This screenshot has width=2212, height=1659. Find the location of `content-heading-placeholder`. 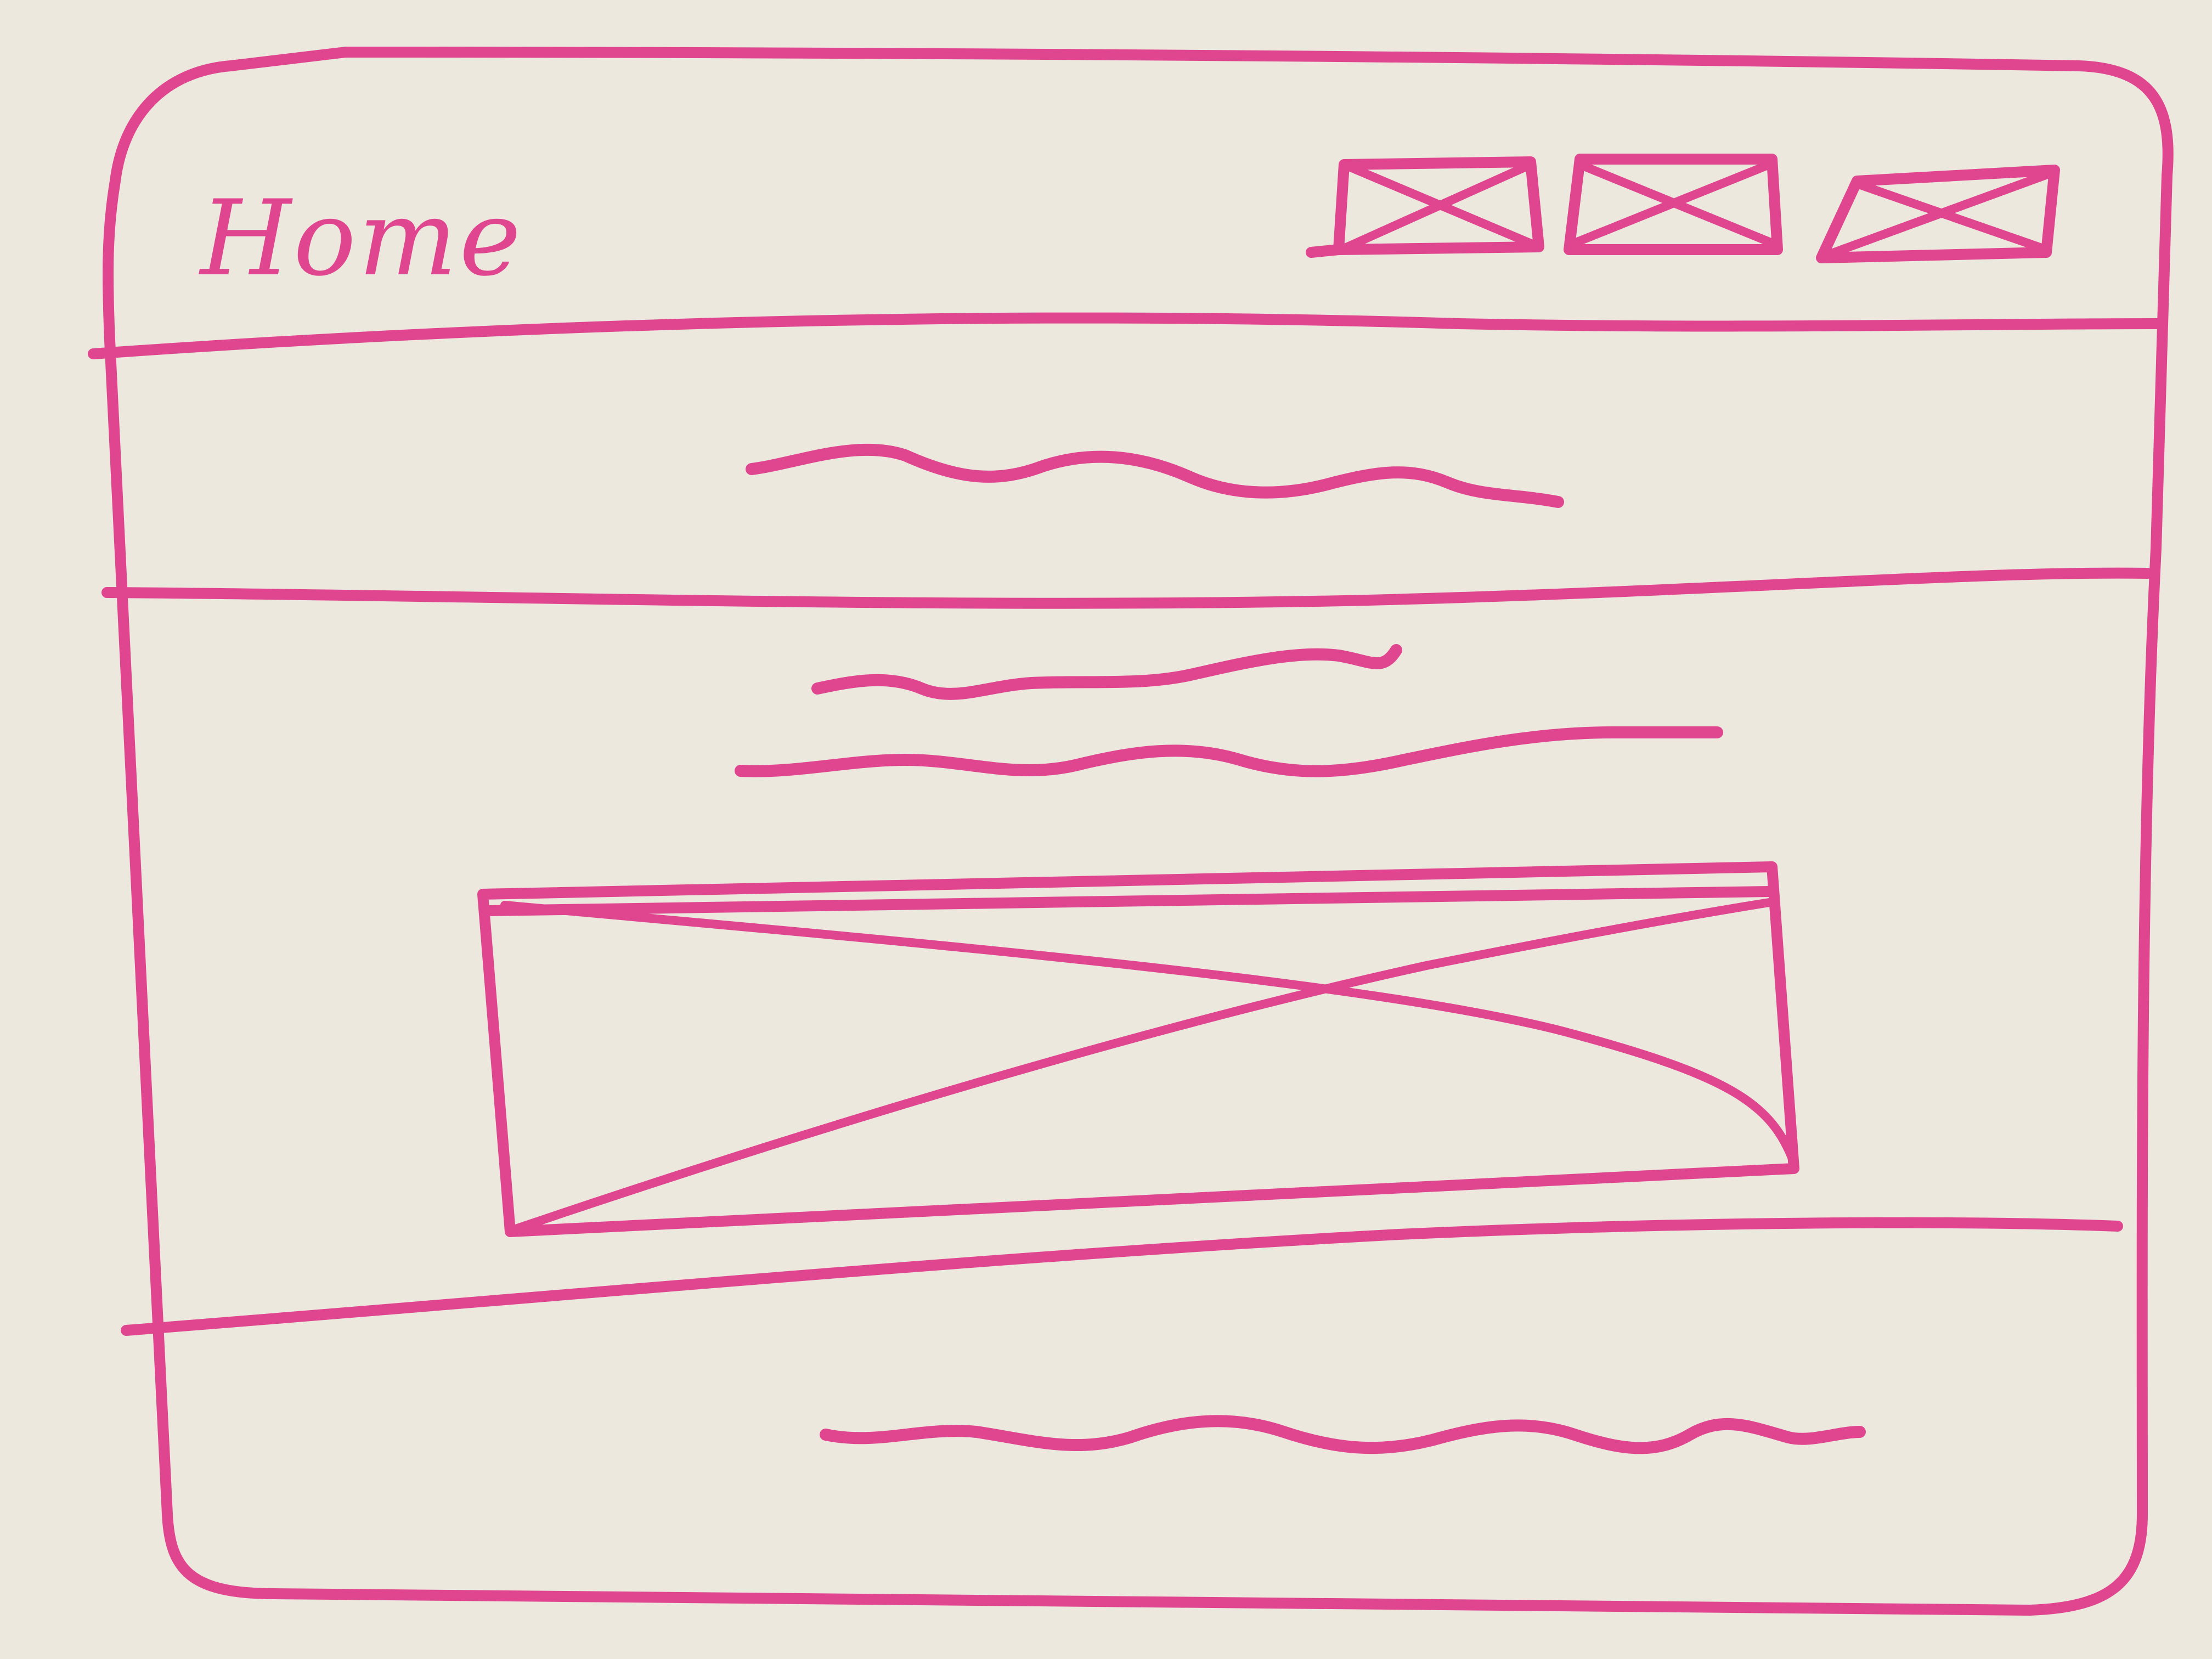

content-heading-placeholder is located at coordinates (1106, 672).